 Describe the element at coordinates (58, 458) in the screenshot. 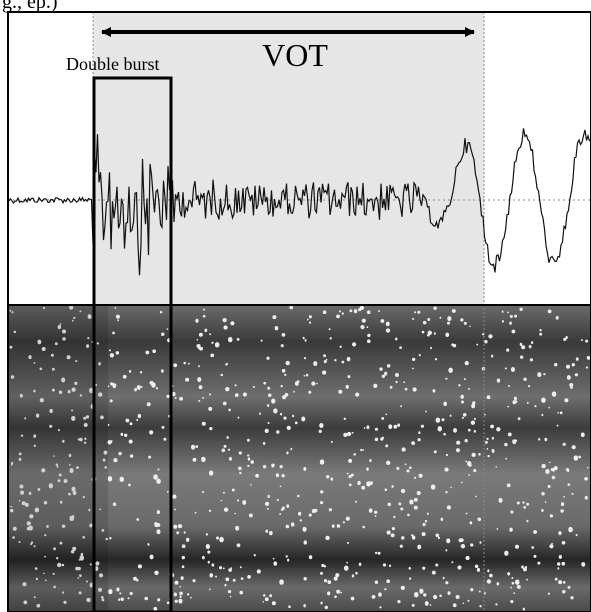

I see `spectrogram-shade` at that location.